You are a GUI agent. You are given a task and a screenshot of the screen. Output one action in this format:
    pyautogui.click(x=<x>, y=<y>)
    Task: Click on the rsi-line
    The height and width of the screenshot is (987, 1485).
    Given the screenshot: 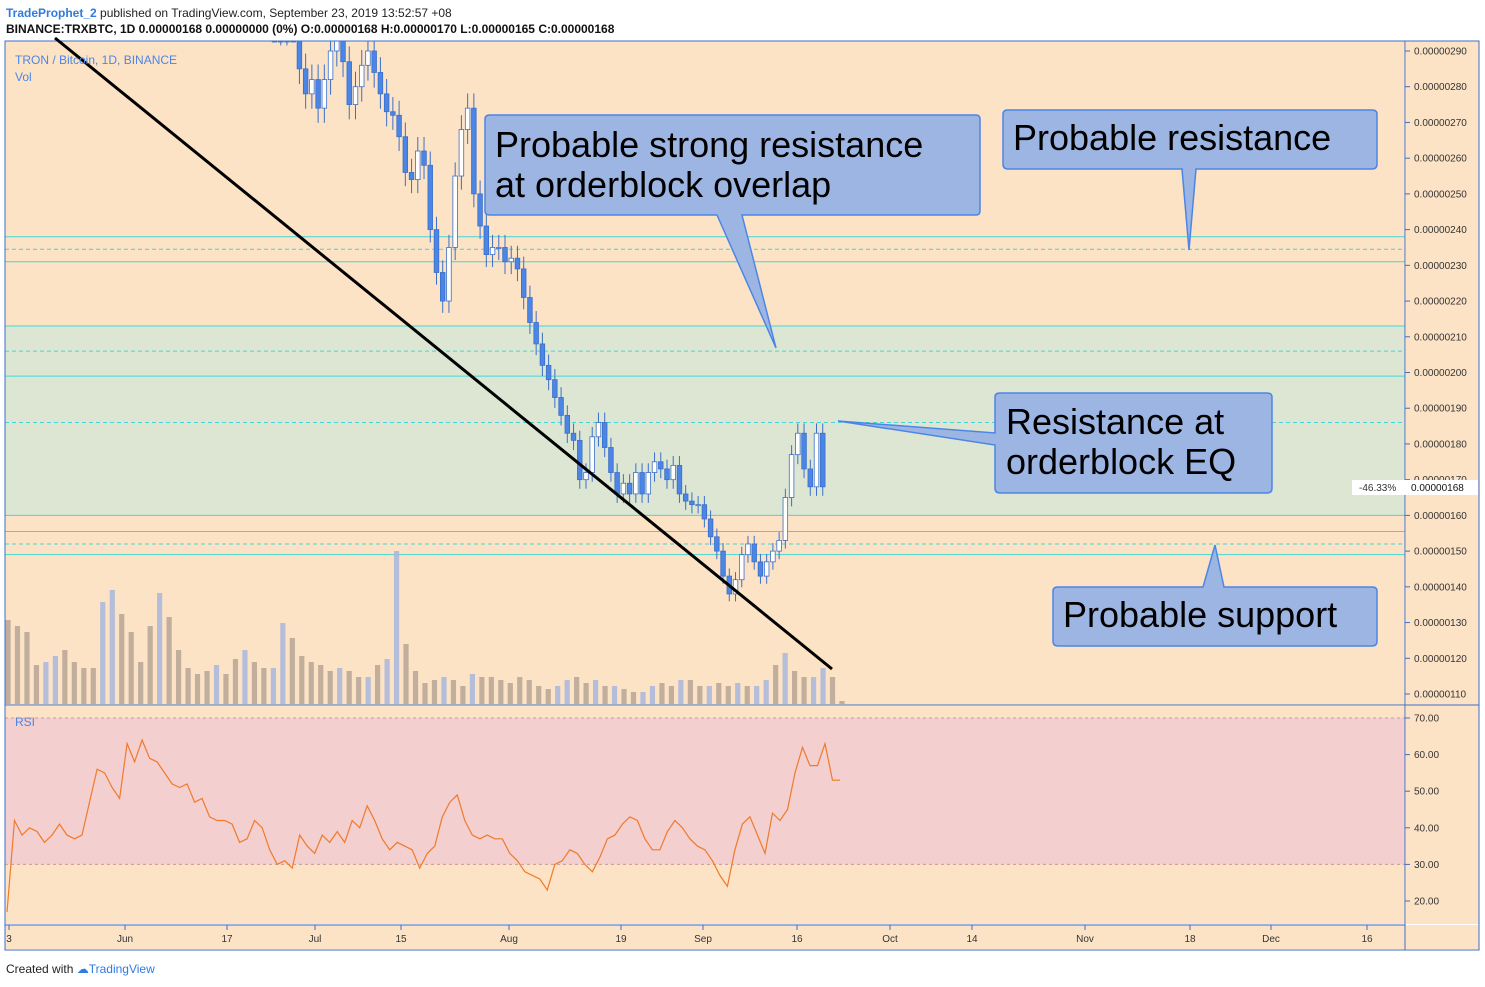 What is the action you would take?
    pyautogui.click(x=423, y=825)
    